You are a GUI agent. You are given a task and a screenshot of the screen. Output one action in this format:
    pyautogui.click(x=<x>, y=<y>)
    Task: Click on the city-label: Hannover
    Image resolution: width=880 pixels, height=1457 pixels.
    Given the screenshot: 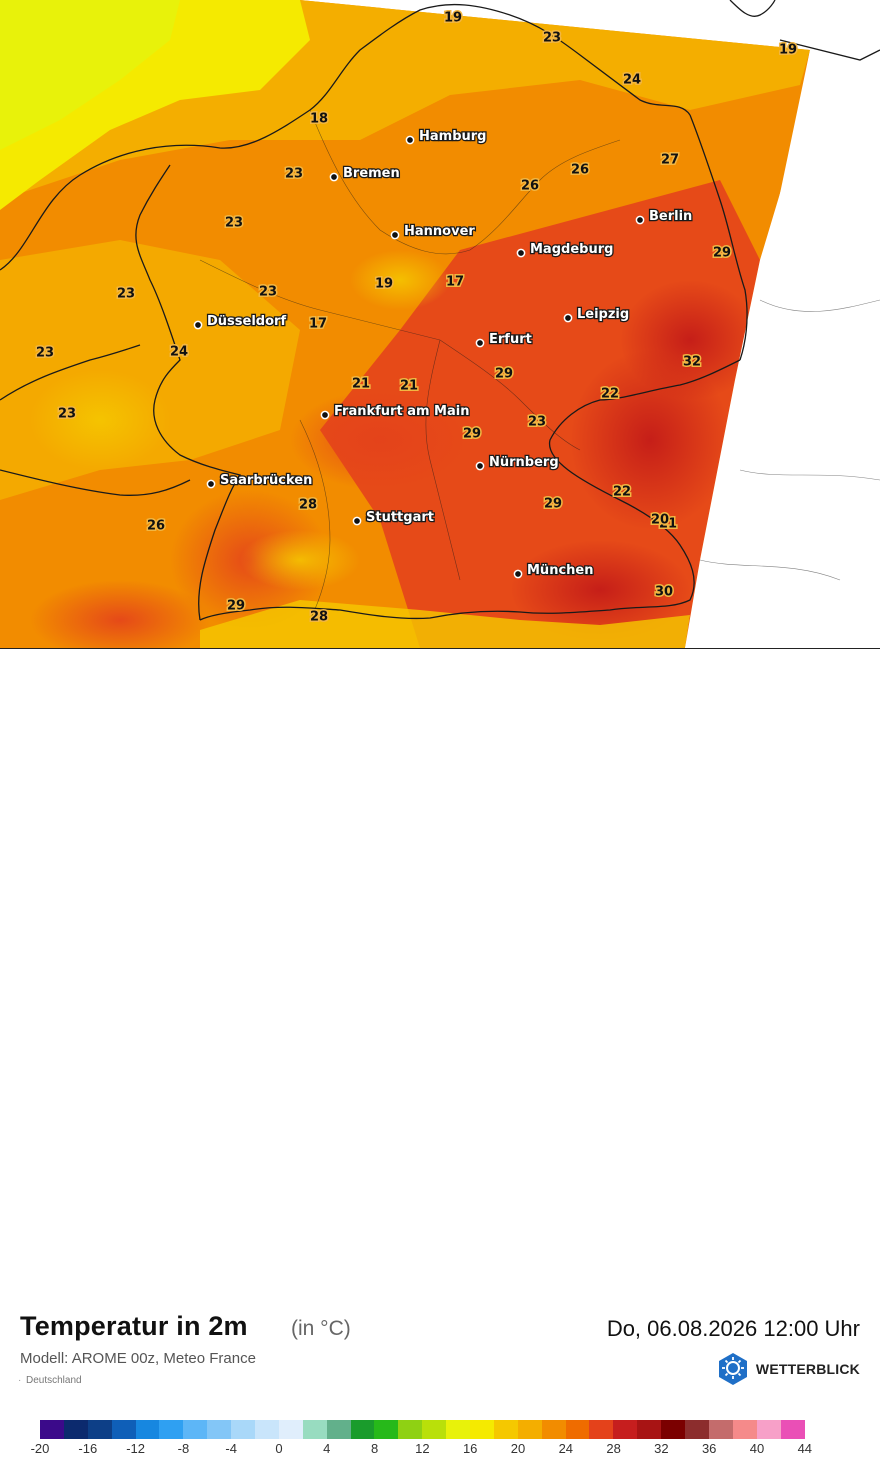 What is the action you would take?
    pyautogui.click(x=439, y=231)
    